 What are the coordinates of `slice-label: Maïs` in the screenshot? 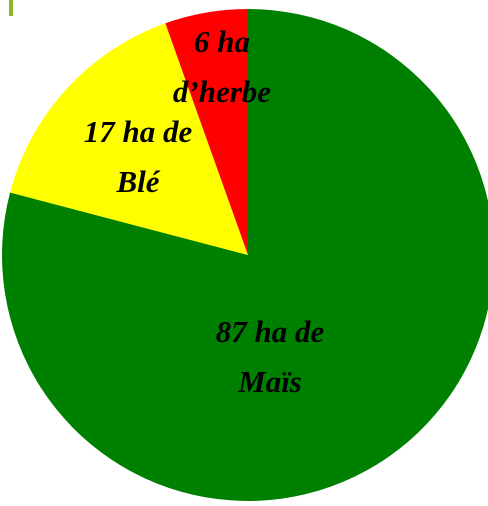 It's located at (269, 381).